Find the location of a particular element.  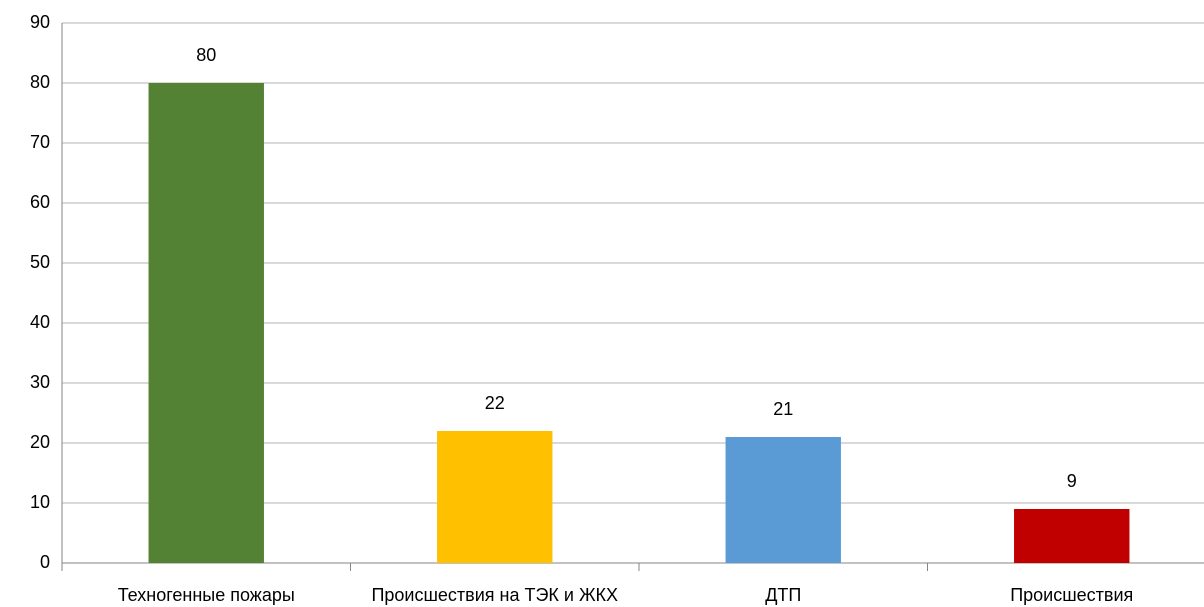

data-label: 21 is located at coordinates (783, 409).